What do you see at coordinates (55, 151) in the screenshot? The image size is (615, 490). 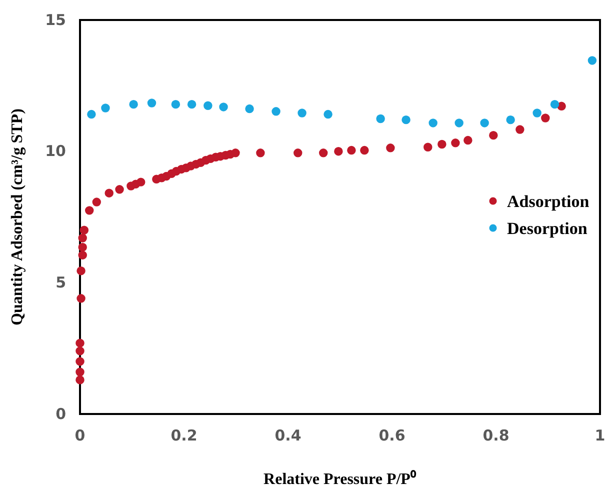 I see `y-tick-label: 10` at bounding box center [55, 151].